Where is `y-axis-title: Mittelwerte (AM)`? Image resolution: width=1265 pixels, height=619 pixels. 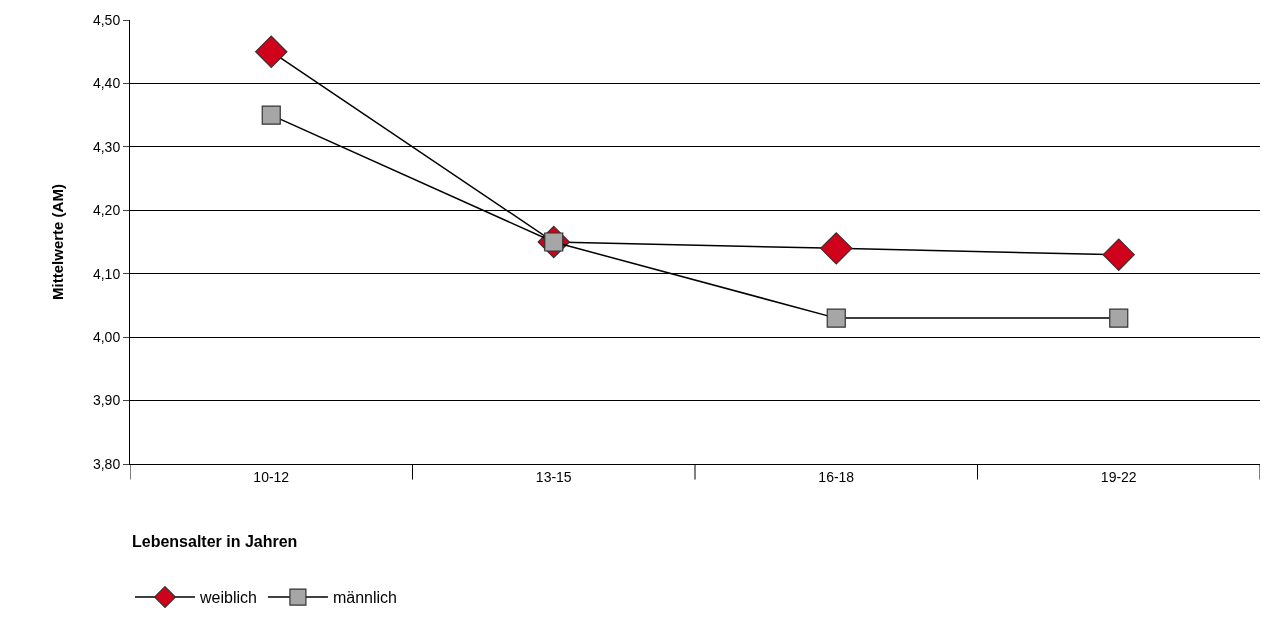 y-axis-title: Mittelwerte (AM) is located at coordinates (58, 242).